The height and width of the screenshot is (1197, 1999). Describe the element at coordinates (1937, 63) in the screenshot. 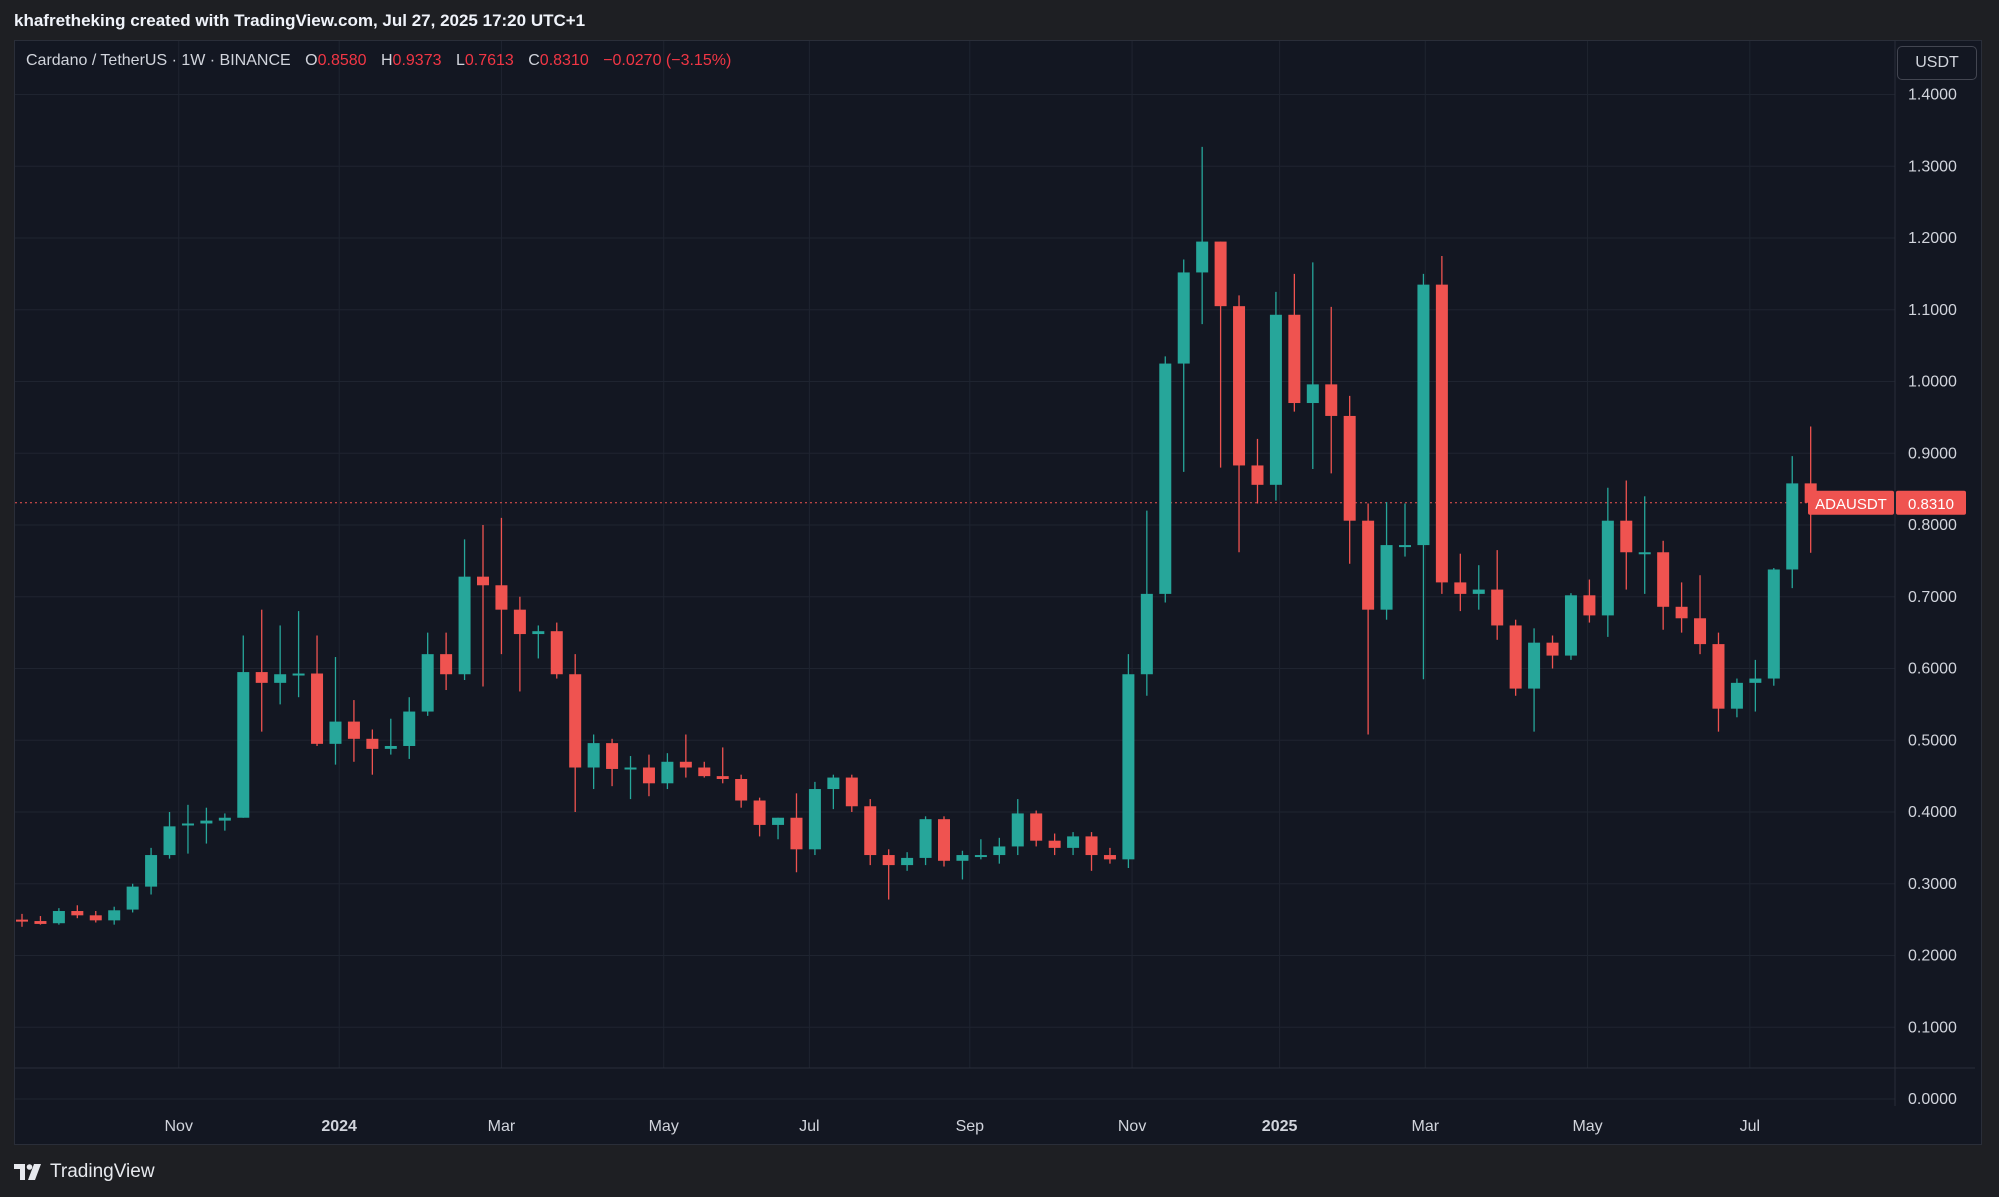

I see `currency-button: USDT` at that location.